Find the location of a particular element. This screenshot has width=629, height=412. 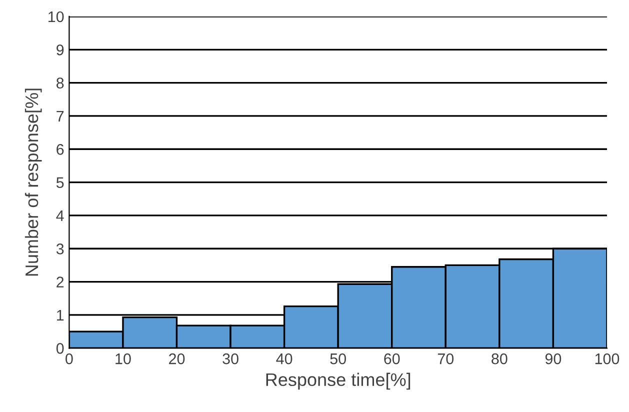

x-tick-label: 10 is located at coordinates (123, 358).